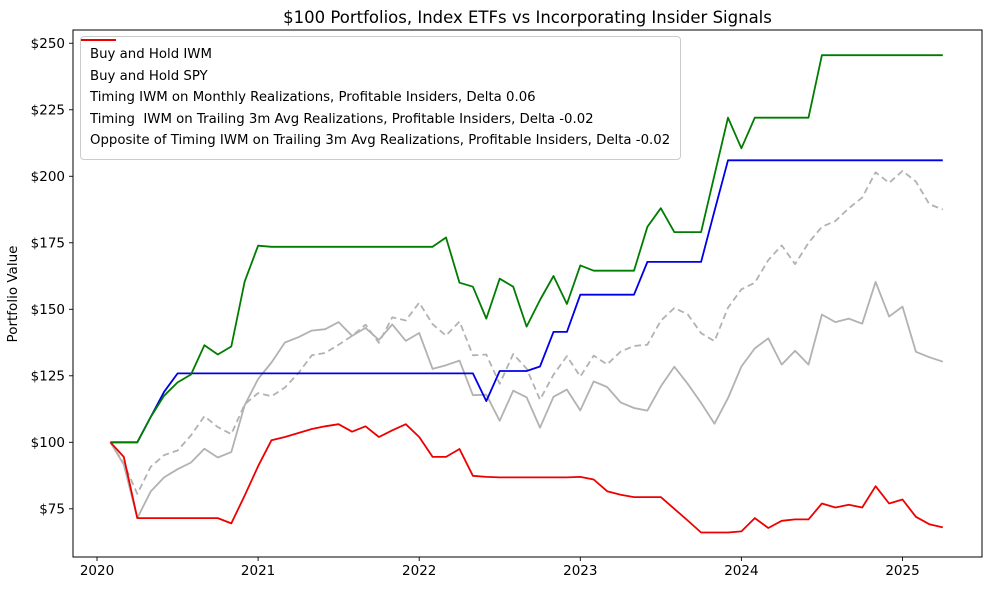 The height and width of the screenshot is (590, 989). I want to click on y-tick-label: $175, so click(48, 243).